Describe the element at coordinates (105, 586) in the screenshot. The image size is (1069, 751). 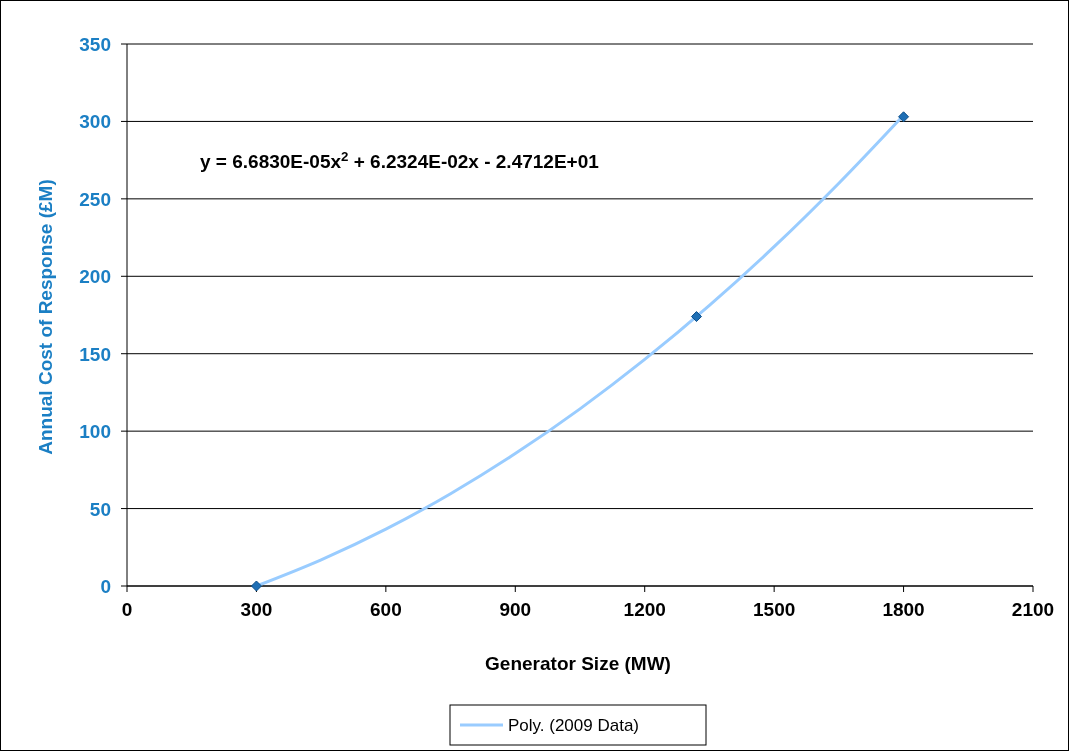
I see `y-tick-label: 0` at that location.